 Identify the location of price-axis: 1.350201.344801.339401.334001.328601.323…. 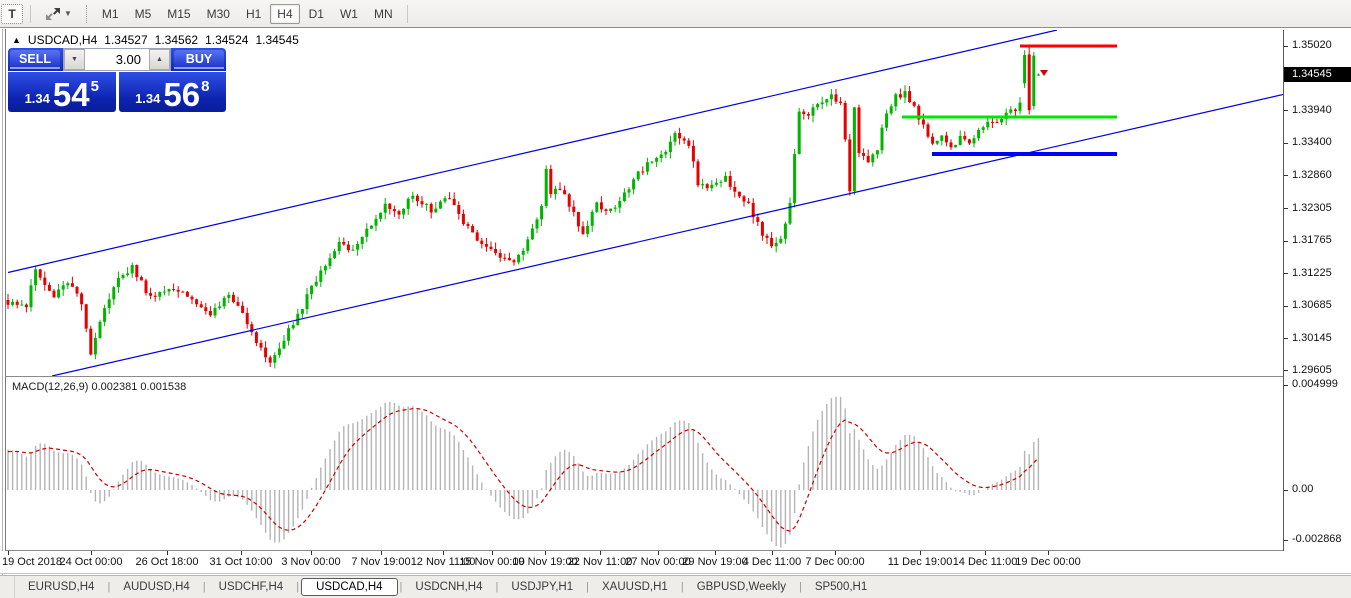
(1317, 290).